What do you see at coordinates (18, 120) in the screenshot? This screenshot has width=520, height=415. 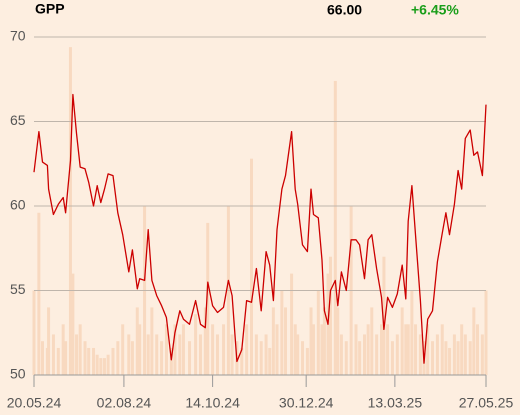 I see `y-tick-label: 65` at bounding box center [18, 120].